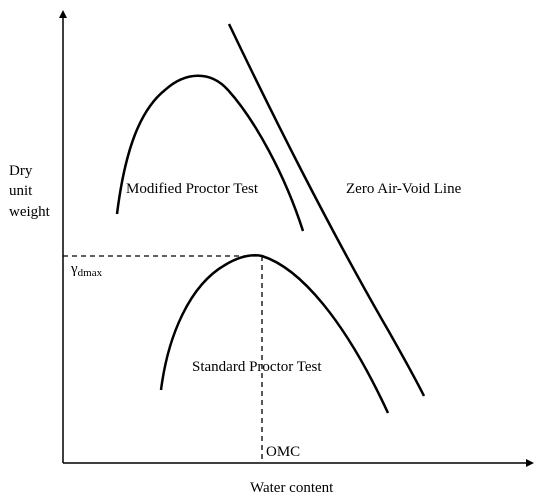  I want to click on gamma-subscript: dmax, so click(90, 273).